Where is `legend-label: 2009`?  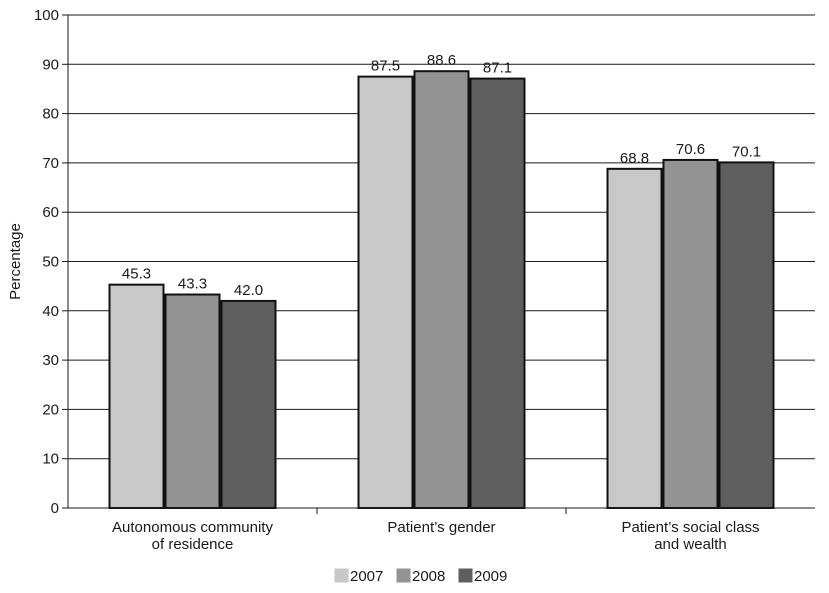 legend-label: 2009 is located at coordinates (490, 576).